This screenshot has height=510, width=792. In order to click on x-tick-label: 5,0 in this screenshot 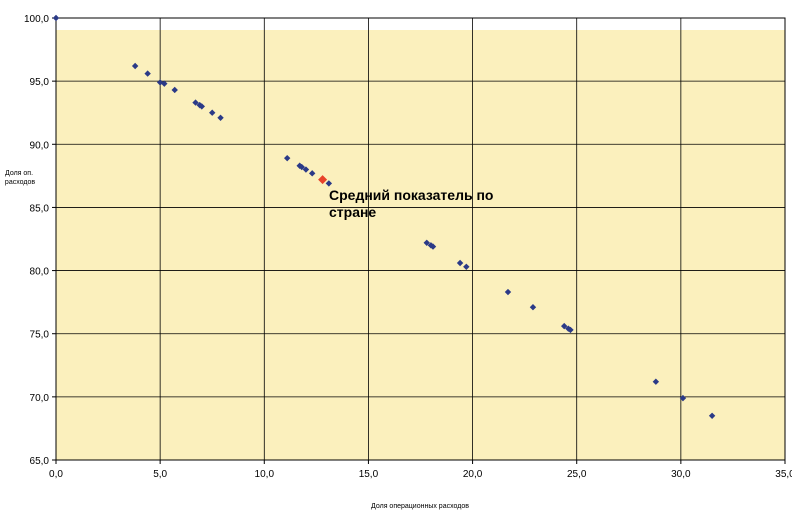, I will do `click(160, 474)`.